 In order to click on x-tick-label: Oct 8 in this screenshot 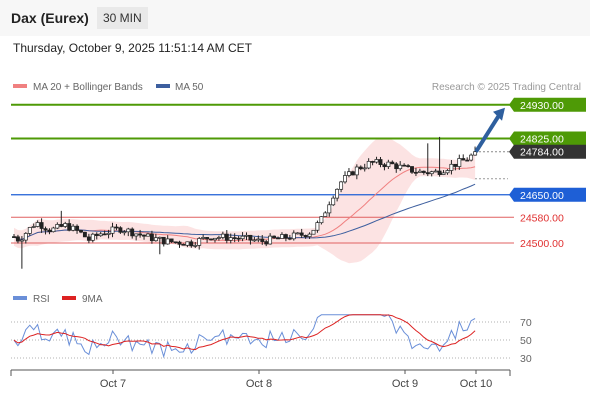, I will do `click(259, 384)`.